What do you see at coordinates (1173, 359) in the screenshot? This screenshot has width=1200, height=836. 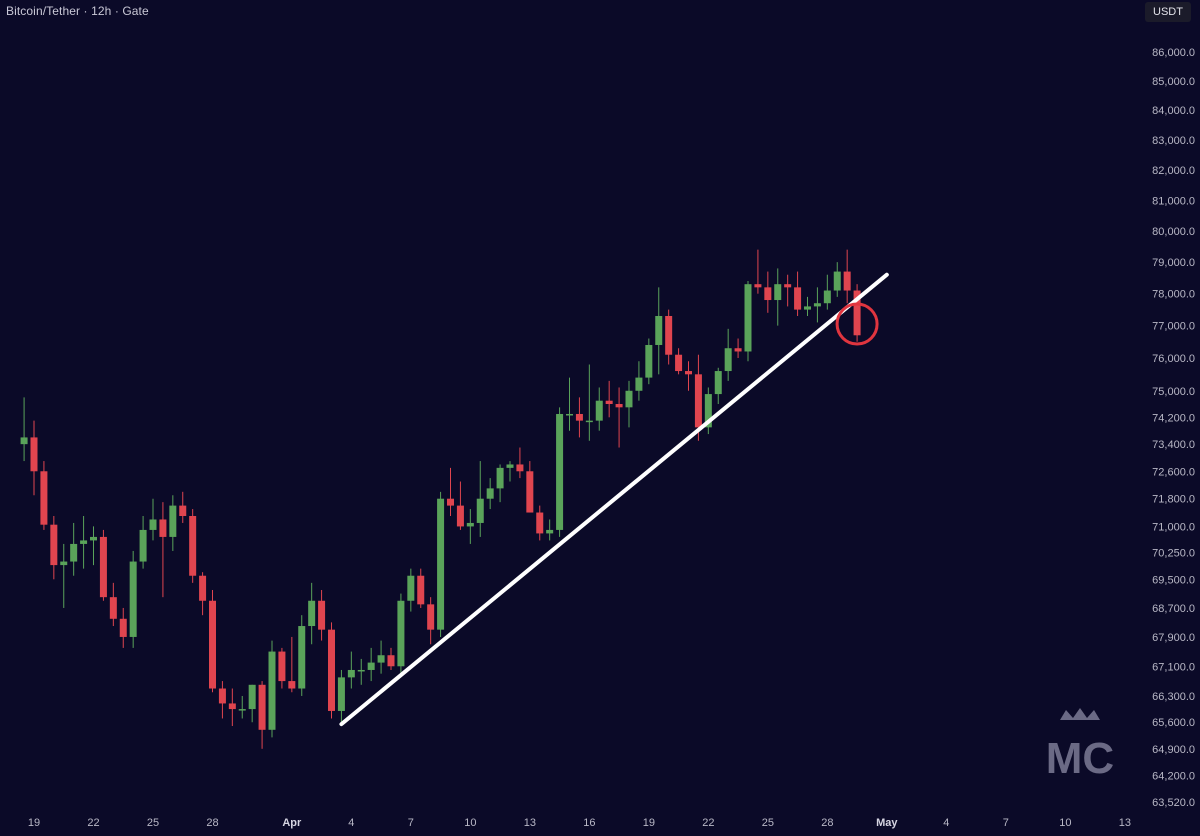 I see `price-tick-label: 76,000.0` at bounding box center [1173, 359].